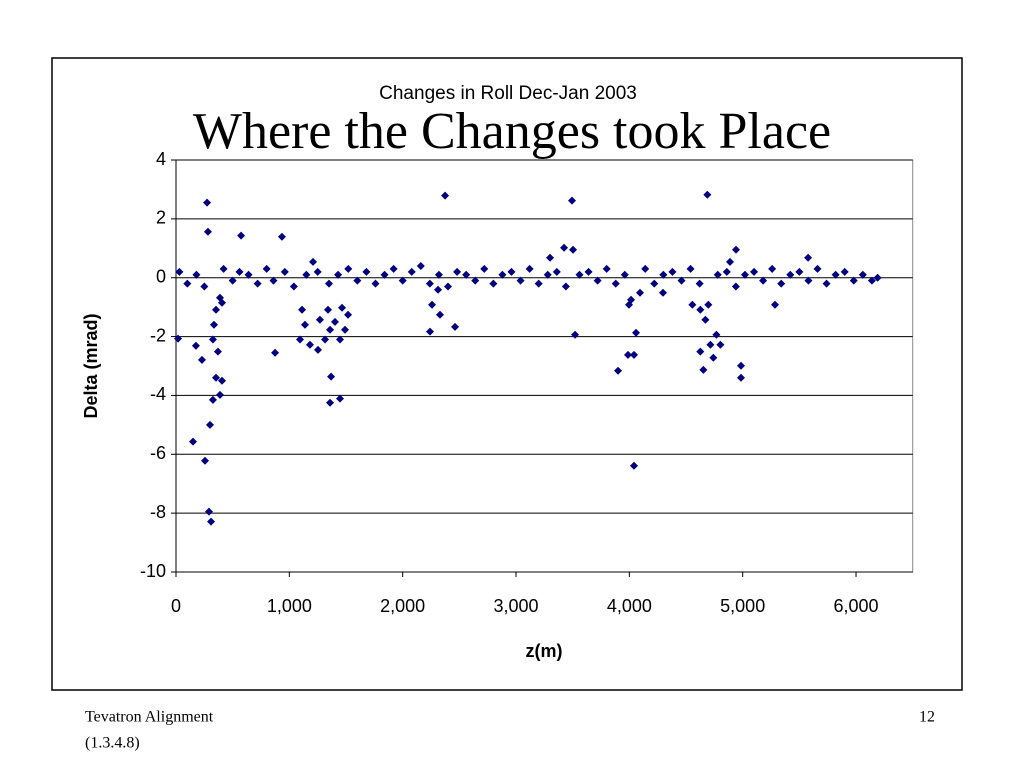 This screenshot has height=768, width=1024. Describe the element at coordinates (91, 365) in the screenshot. I see `y-axis-label: Delta (mrad)` at that location.